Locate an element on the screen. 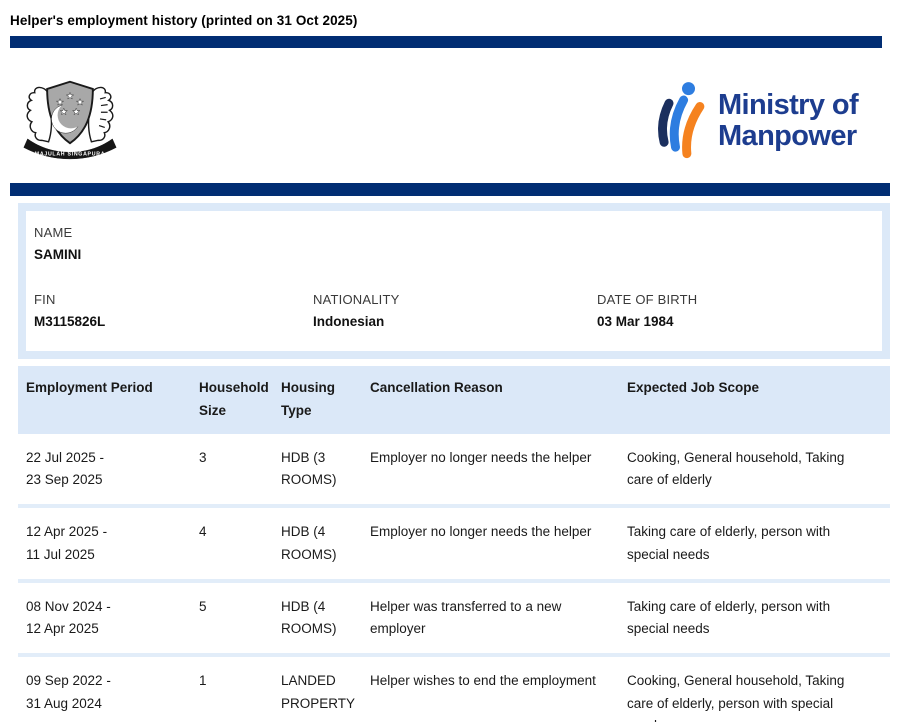  mom-name-line2: Manpower is located at coordinates (787, 135).